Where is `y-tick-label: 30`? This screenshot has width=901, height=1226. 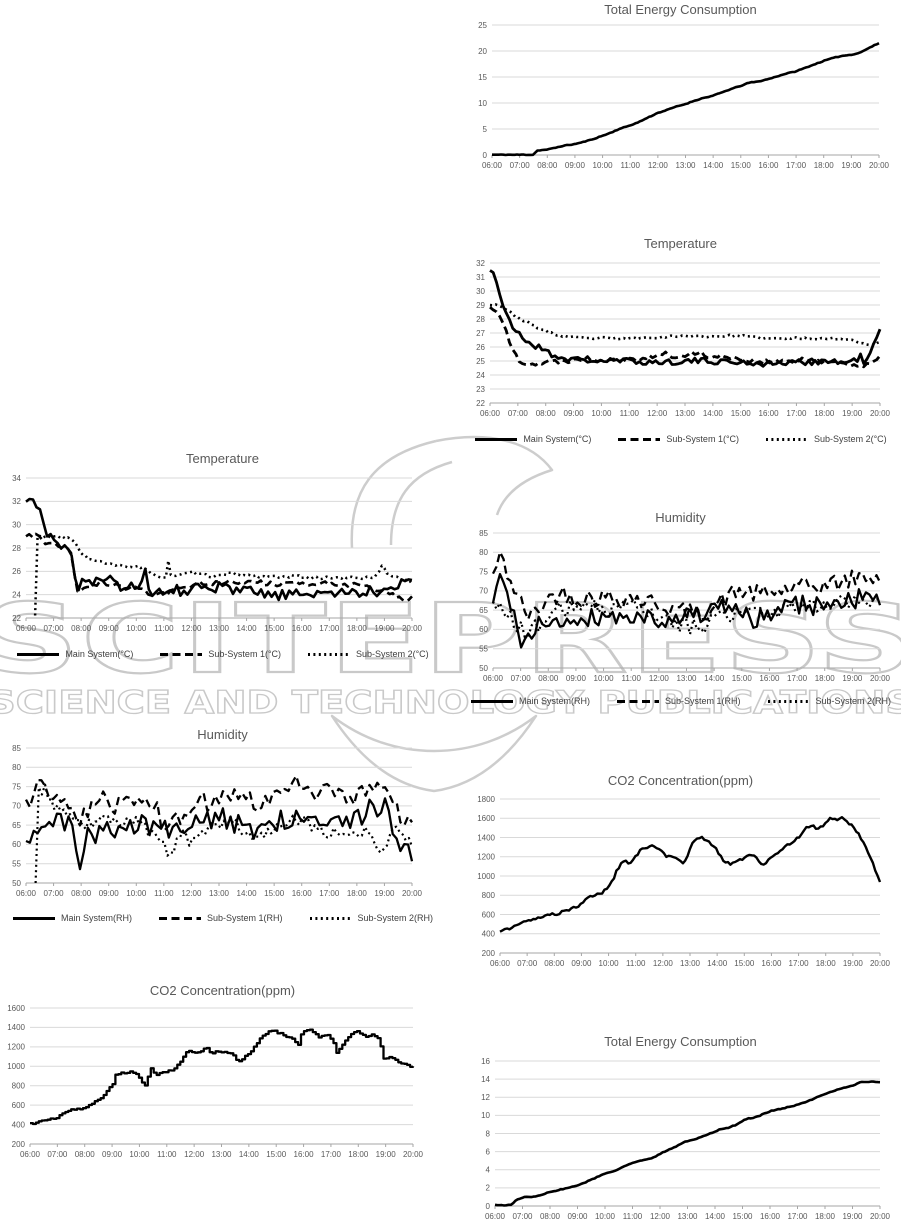
y-tick-label: 30 is located at coordinates (480, 291).